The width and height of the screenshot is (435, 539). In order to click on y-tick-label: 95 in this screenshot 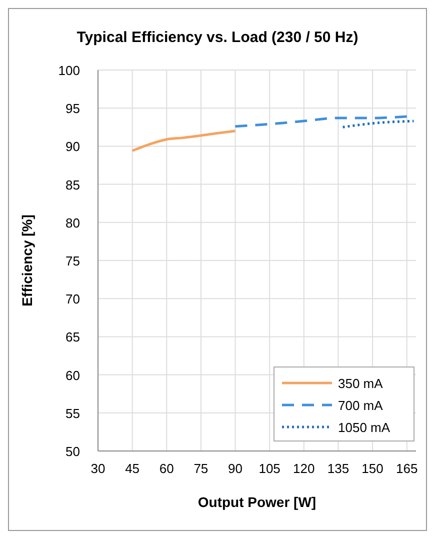, I will do `click(73, 108)`.